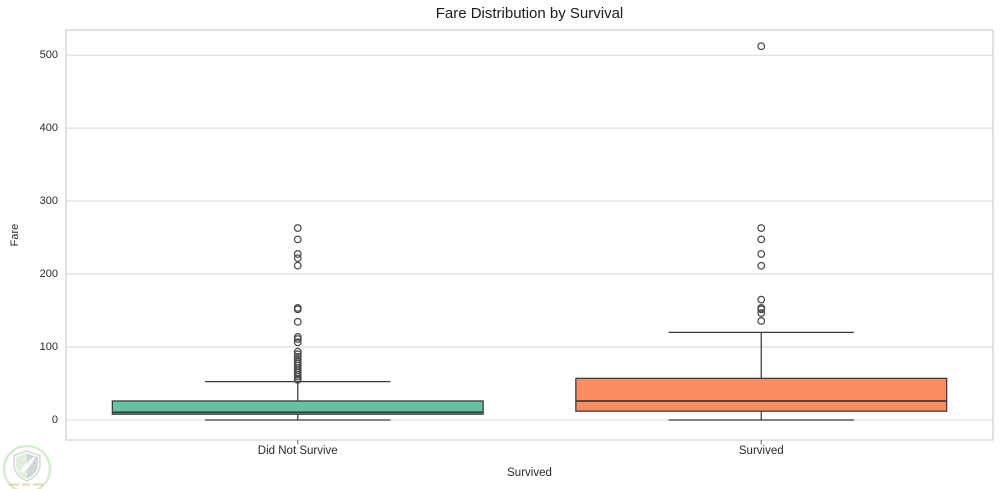 The height and width of the screenshot is (489, 1000). Describe the element at coordinates (54, 419) in the screenshot. I see `y-tick-label: 0` at that location.